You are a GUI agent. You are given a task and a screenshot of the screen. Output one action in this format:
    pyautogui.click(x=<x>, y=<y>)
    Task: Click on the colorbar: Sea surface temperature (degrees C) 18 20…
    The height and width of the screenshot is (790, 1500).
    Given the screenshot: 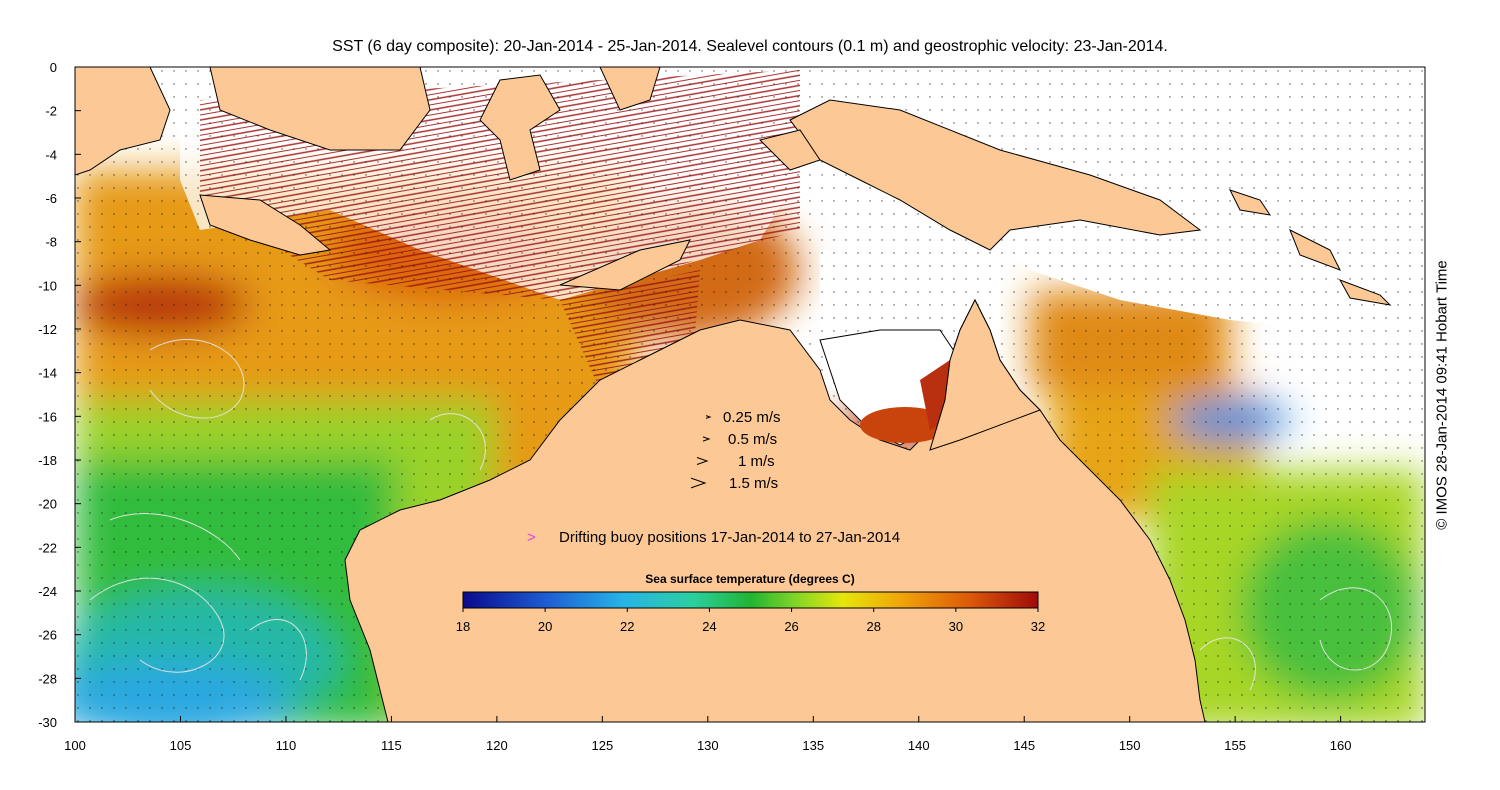 What is the action you would take?
    pyautogui.click(x=750, y=603)
    